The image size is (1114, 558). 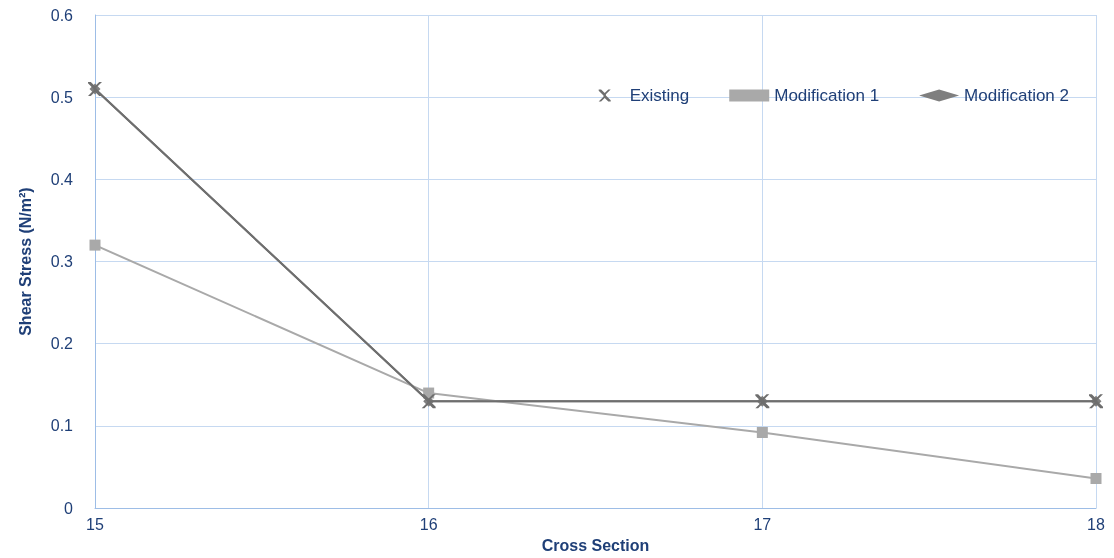 What do you see at coordinates (62, 426) in the screenshot?
I see `y-tick-label: 0.1` at bounding box center [62, 426].